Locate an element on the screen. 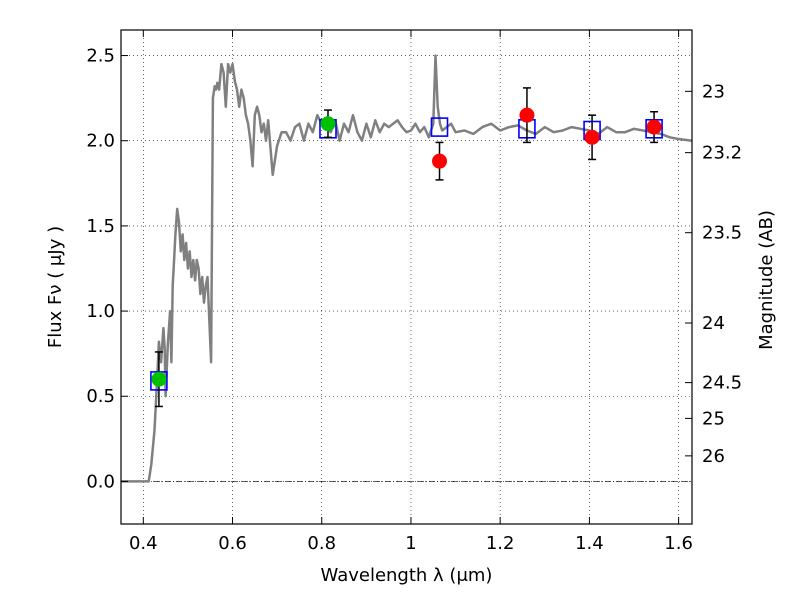 This screenshot has height=600, width=800. x-tick-label: 1.2 is located at coordinates (500, 543).